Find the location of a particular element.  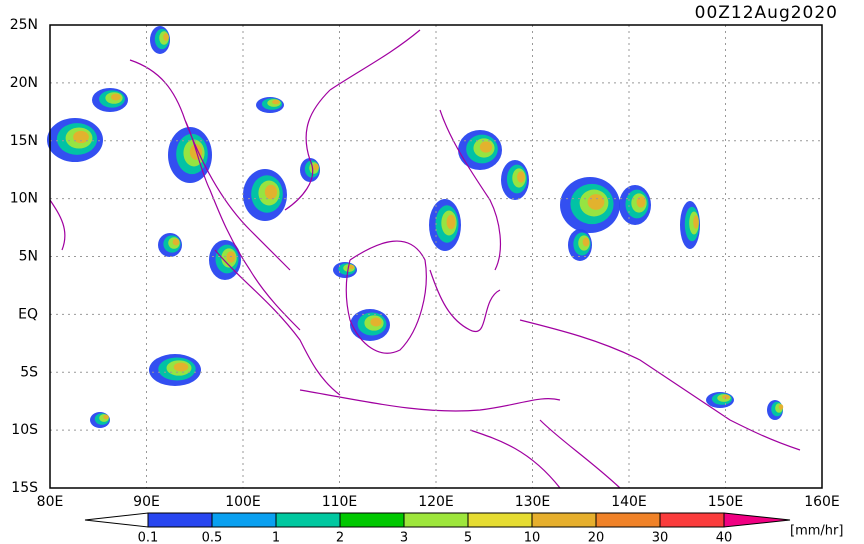

colorbar-arrow is located at coordinates (757, 520).